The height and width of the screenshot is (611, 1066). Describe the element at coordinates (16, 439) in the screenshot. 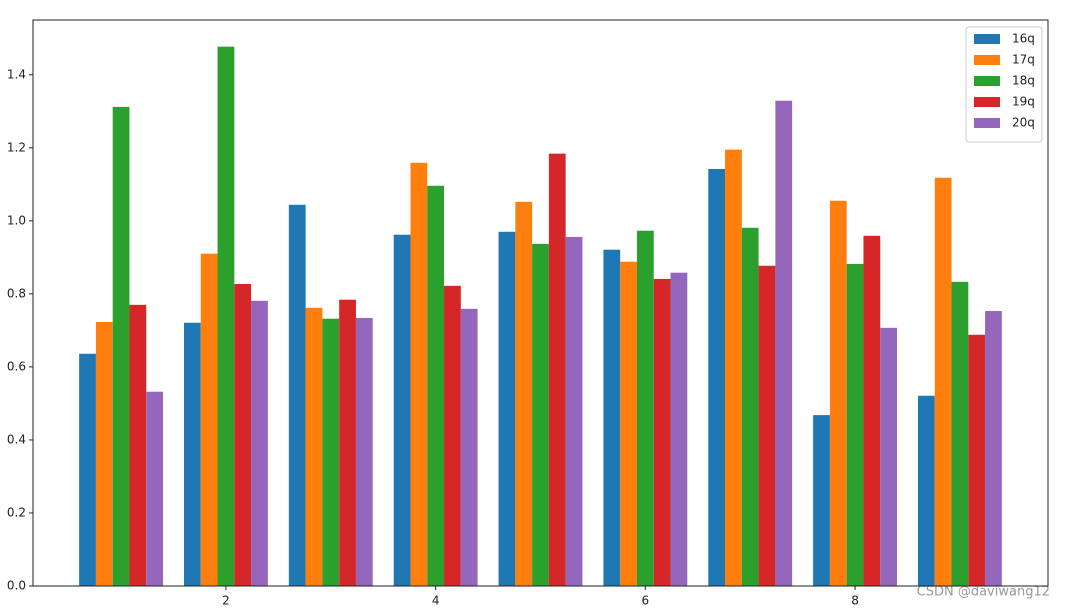

I see `y-tick-label: 0.4` at that location.